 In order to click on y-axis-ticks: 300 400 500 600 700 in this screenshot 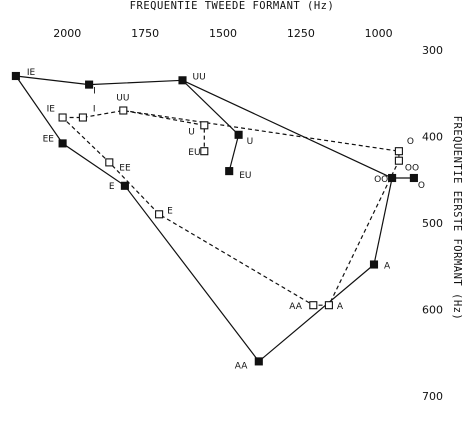, I will do `click(432, 223)`.